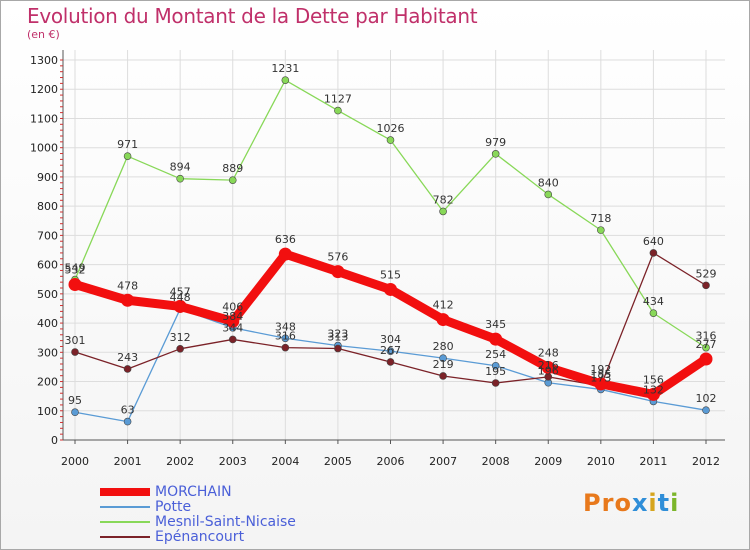 The height and width of the screenshot is (550, 750). Describe the element at coordinates (338, 461) in the screenshot. I see `x-tick-label: 2005` at that location.